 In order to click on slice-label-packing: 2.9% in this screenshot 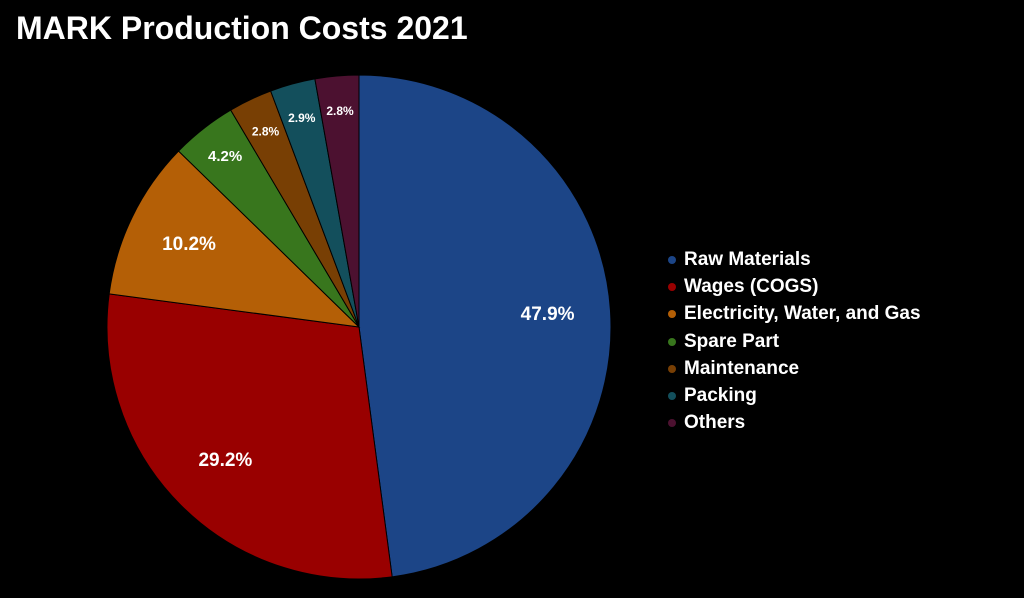, I will do `click(302, 118)`.